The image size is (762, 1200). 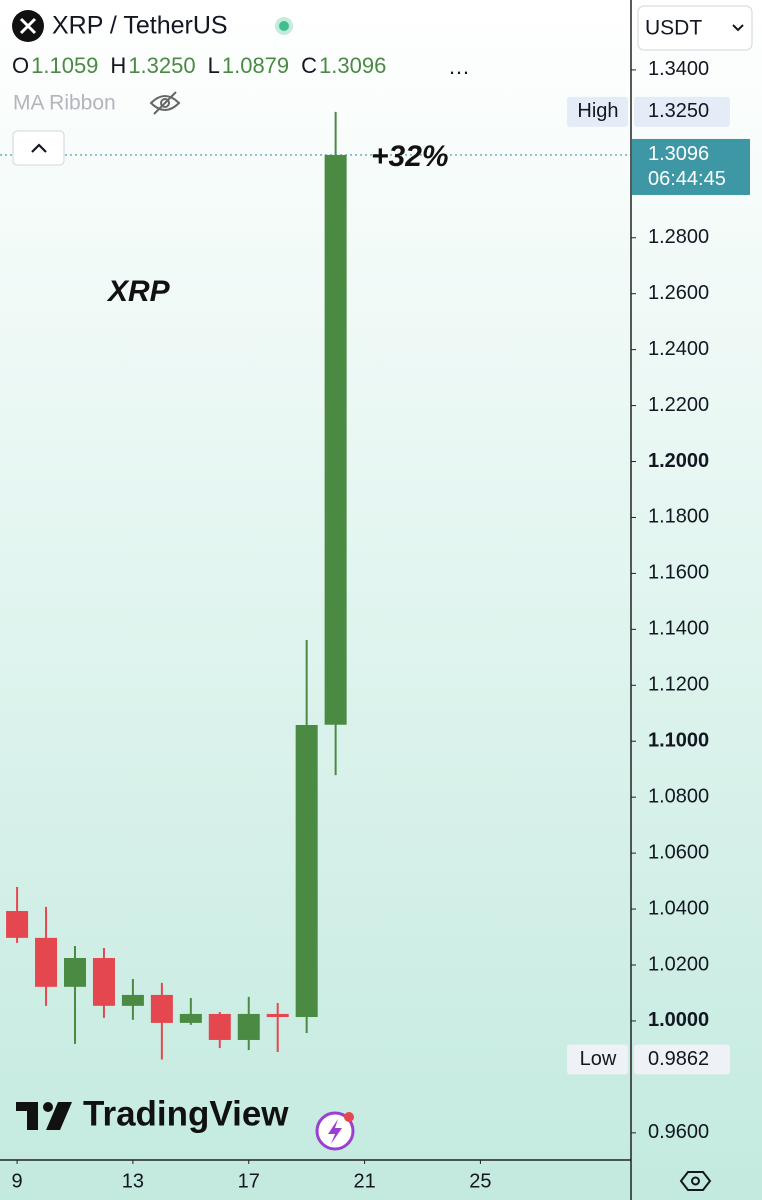 What do you see at coordinates (28, 26) in the screenshot?
I see `symbol-logo` at bounding box center [28, 26].